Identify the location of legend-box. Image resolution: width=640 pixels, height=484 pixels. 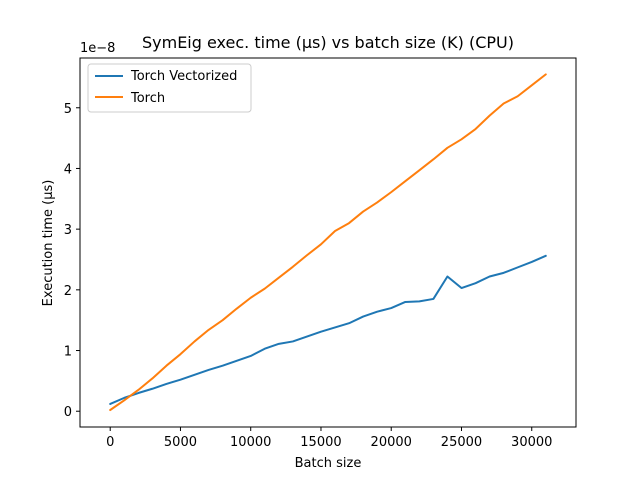
(169, 88).